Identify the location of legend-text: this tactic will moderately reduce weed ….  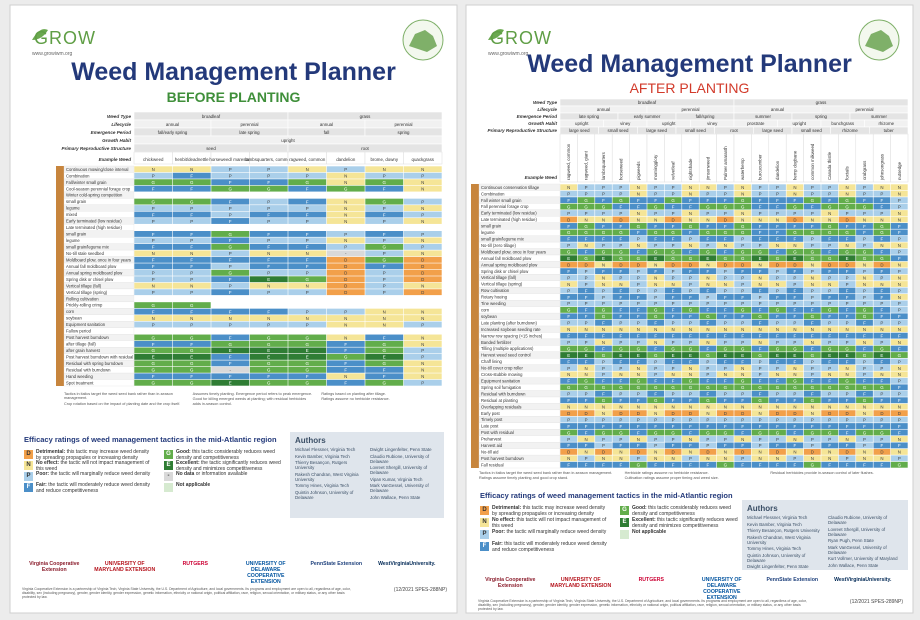
(549, 547).